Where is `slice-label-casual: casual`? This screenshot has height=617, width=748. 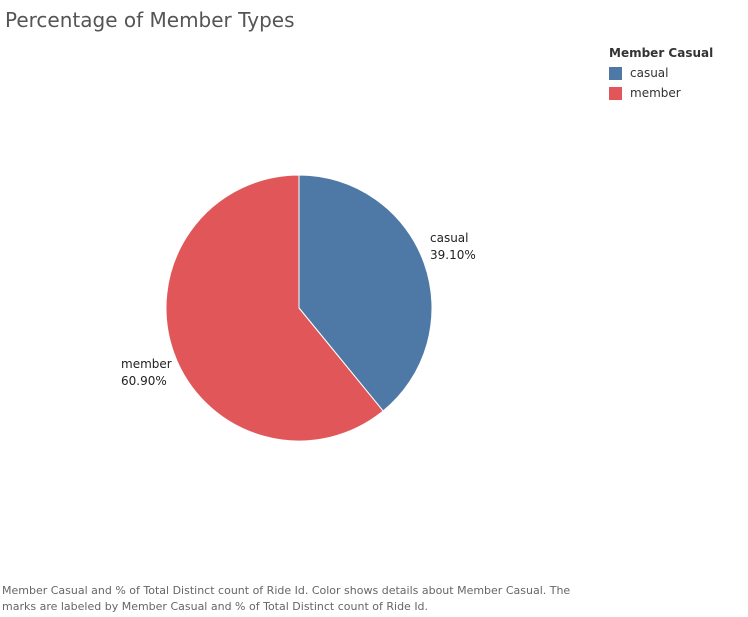 slice-label-casual: casual is located at coordinates (449, 238).